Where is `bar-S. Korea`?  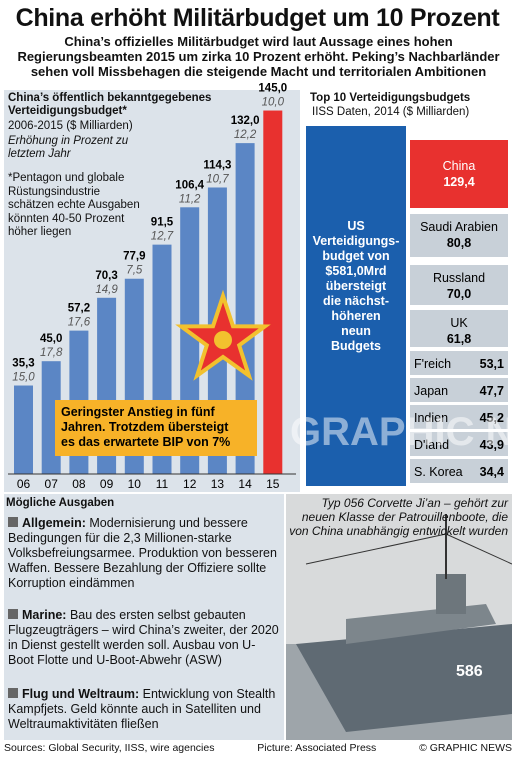
bar-S. Korea is located at coordinates (459, 471).